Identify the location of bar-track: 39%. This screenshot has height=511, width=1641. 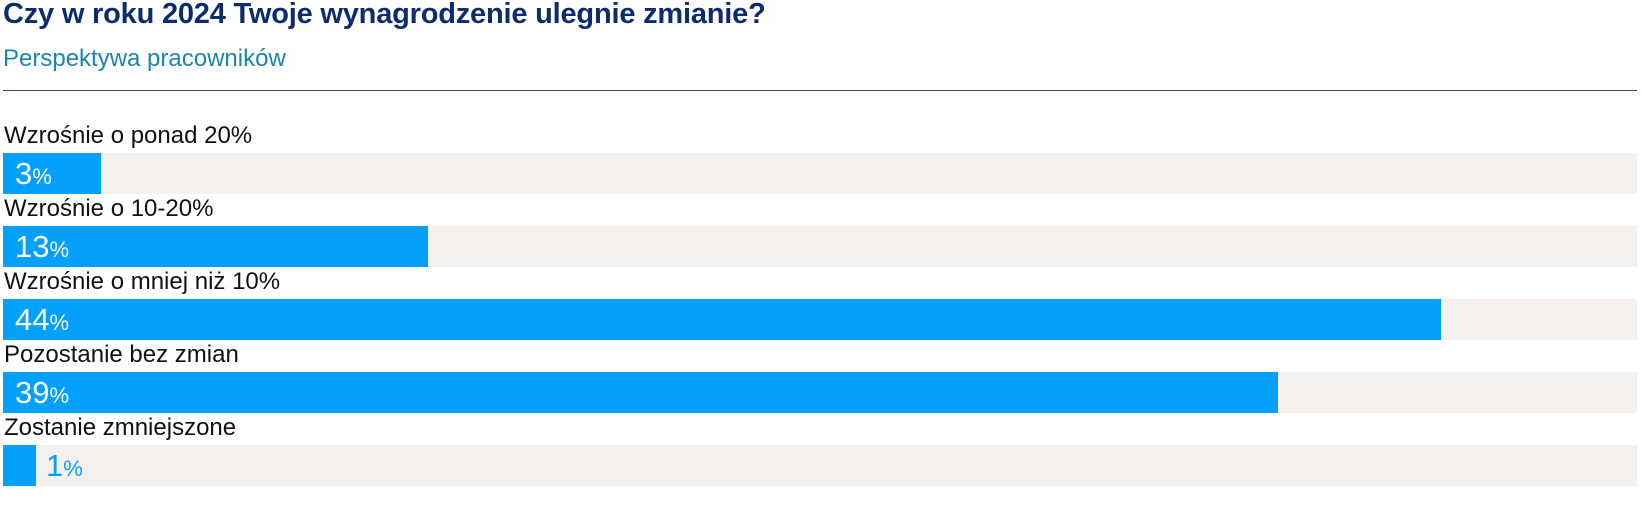
(820, 392).